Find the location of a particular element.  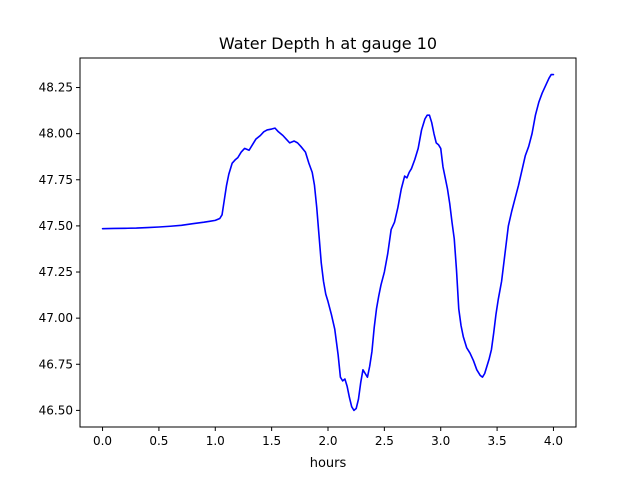

x-tick-label: 2.0 is located at coordinates (327, 441).